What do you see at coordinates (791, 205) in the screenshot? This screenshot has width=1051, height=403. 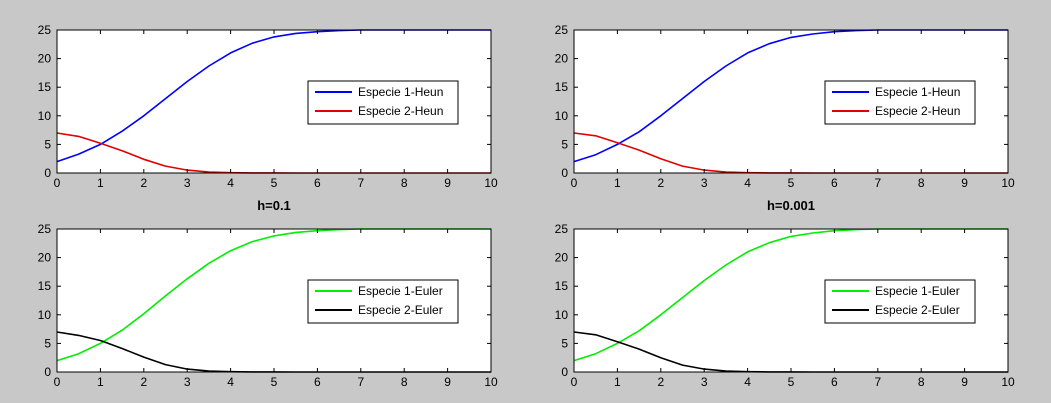 I see `subplot-caption: h=0.001` at bounding box center [791, 205].